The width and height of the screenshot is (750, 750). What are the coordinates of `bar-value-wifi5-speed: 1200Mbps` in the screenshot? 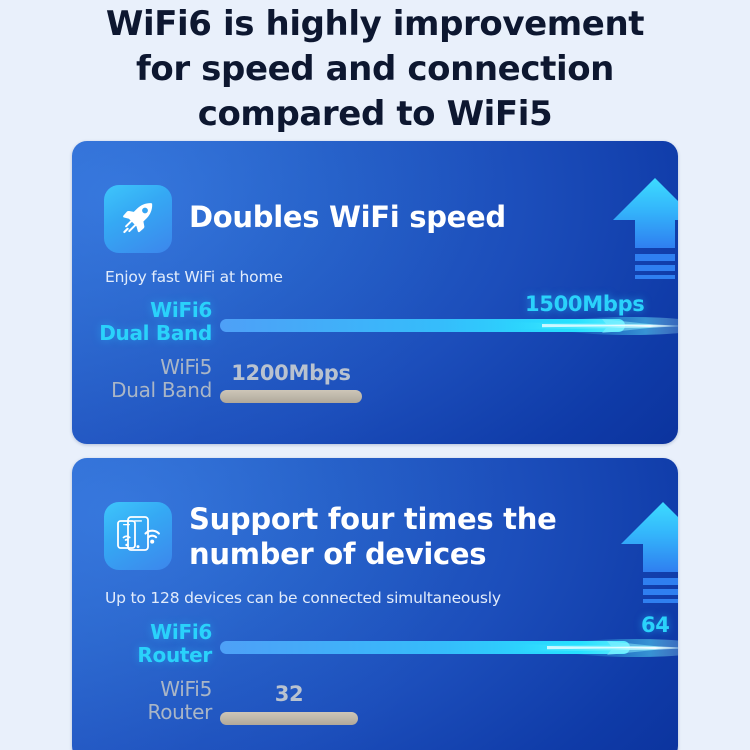 It's located at (291, 373).